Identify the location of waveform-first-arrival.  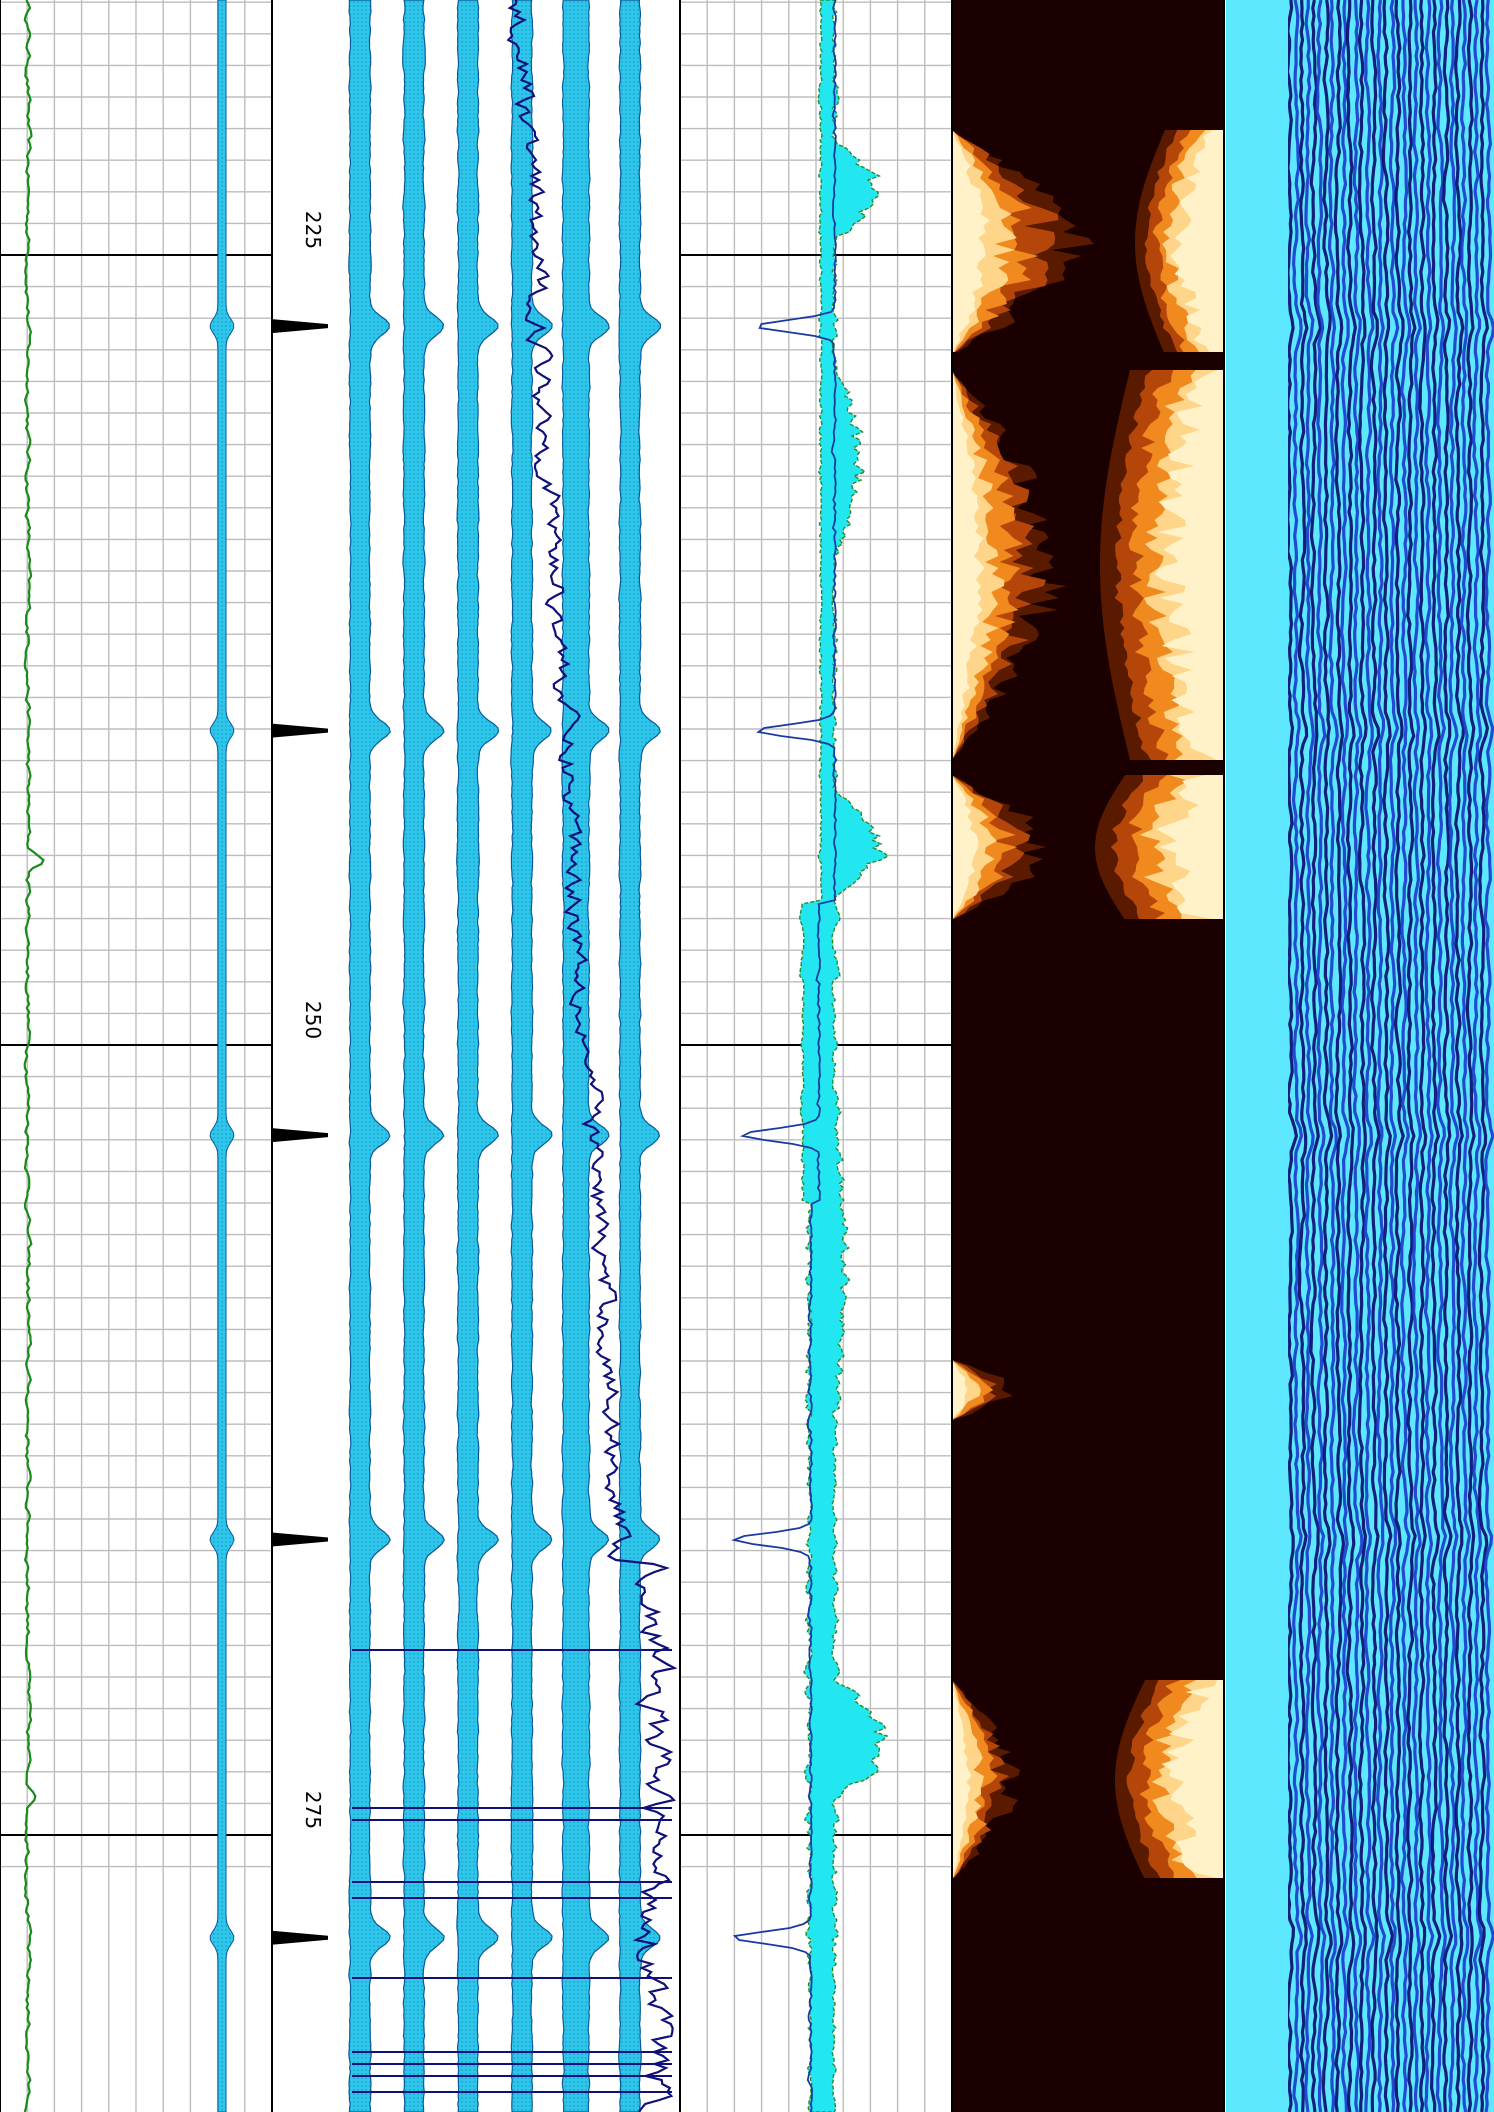
(1257, 1056).